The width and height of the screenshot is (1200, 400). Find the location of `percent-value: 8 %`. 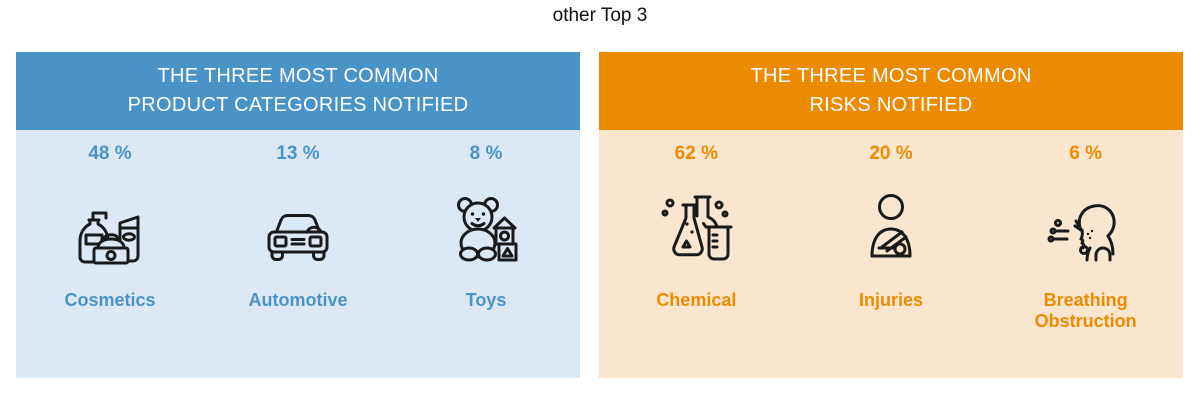

percent-value: 8 % is located at coordinates (486, 153).